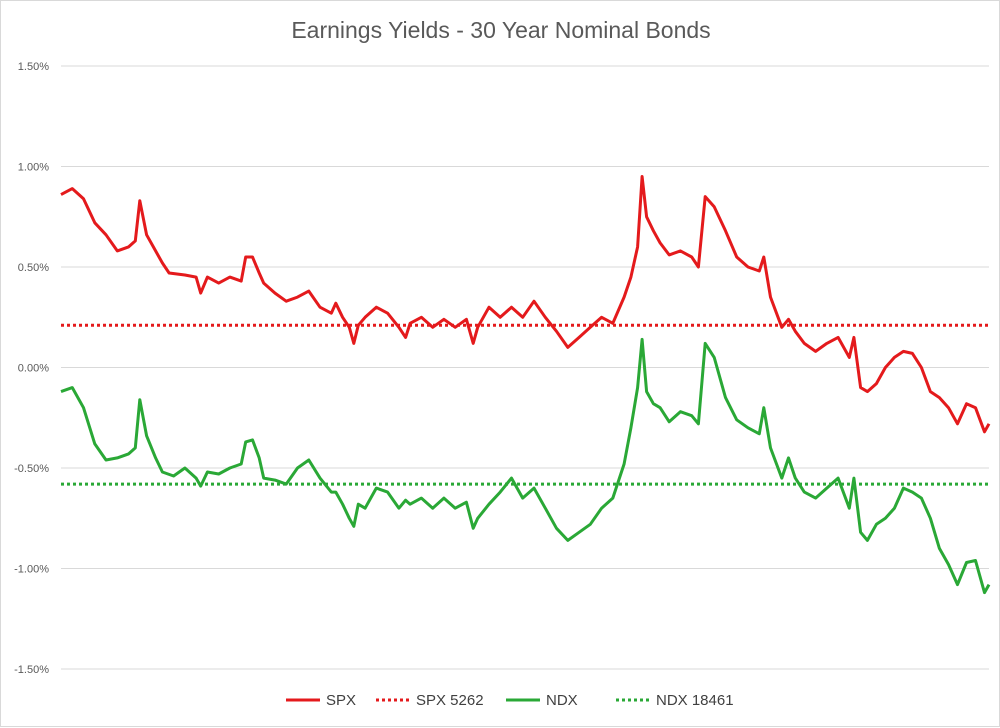 The width and height of the screenshot is (1000, 728). I want to click on legend-label: SPX 5262, so click(450, 700).